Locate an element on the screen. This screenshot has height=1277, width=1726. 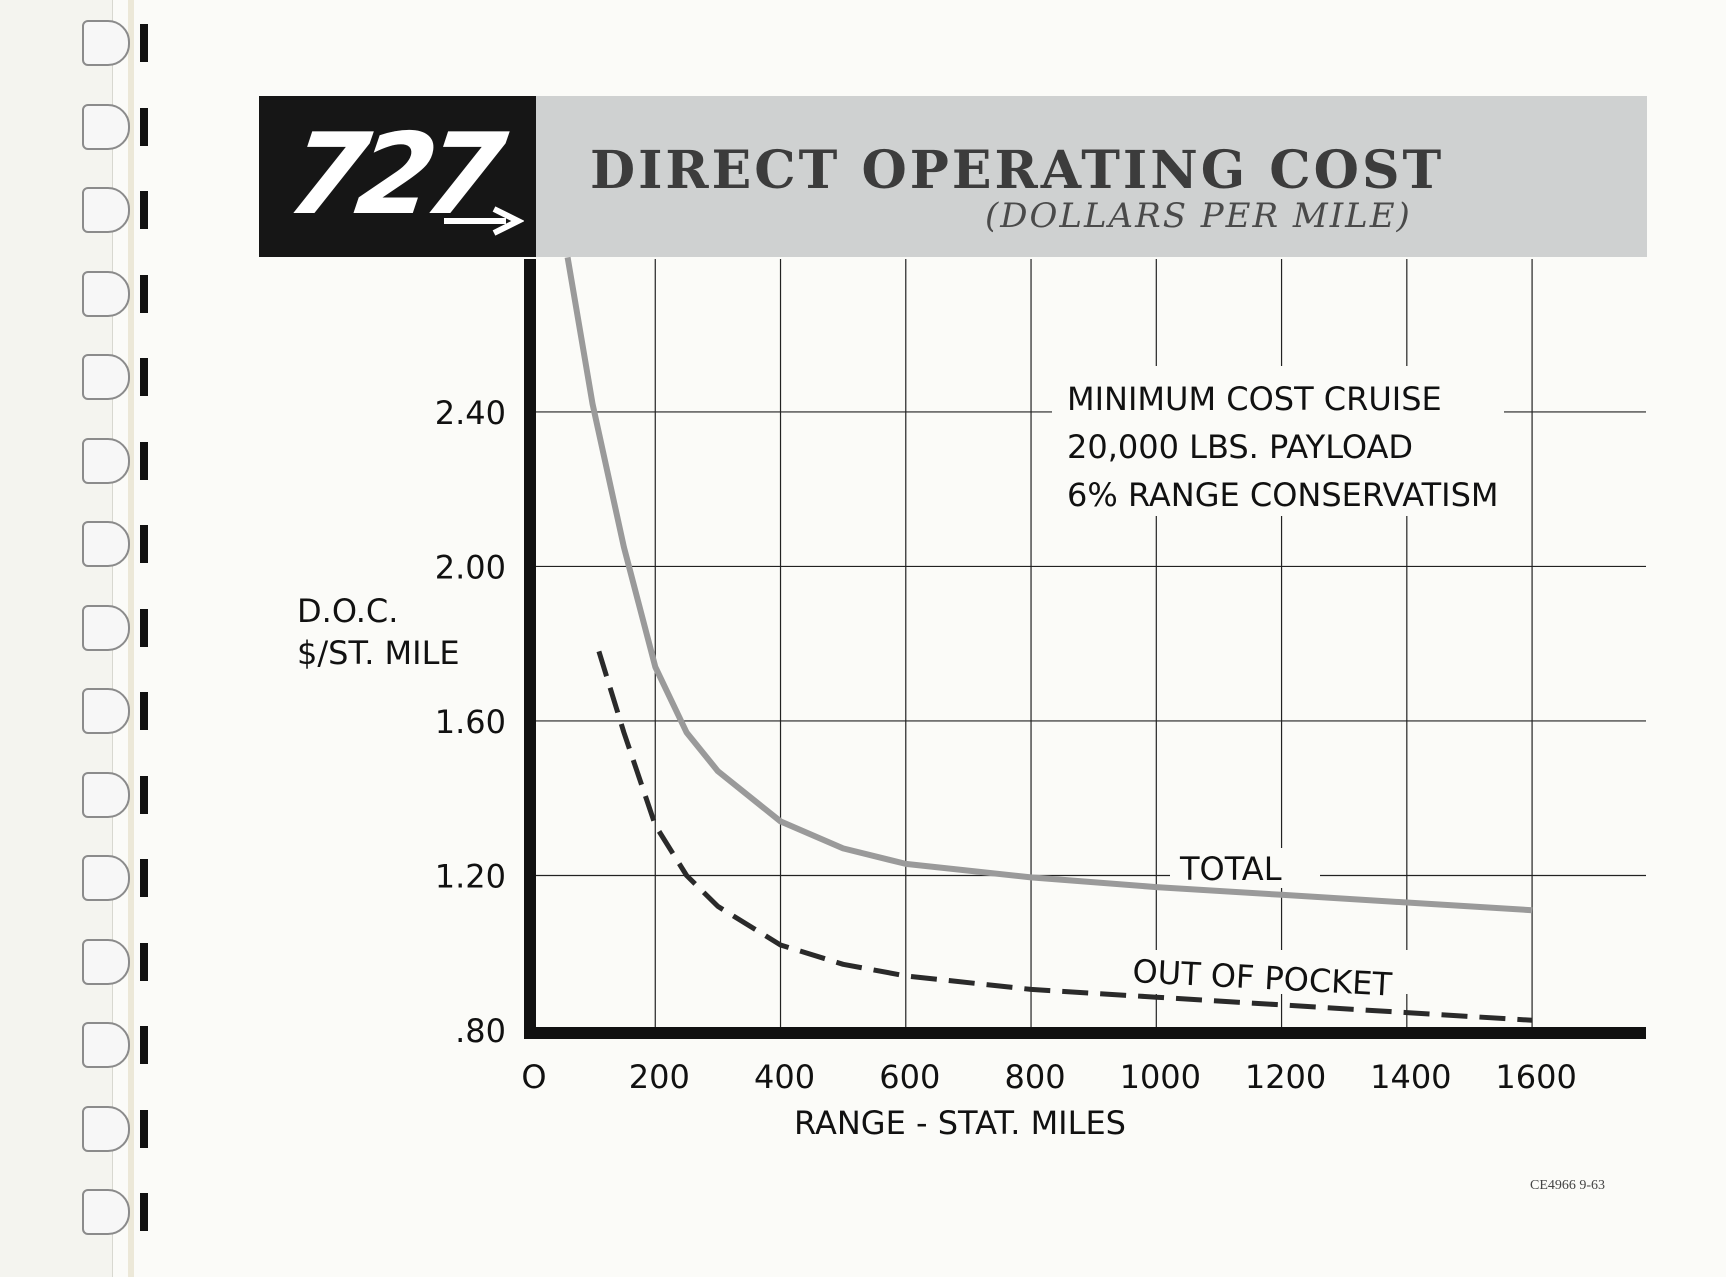
annotation-line-2: 20,000 LBS. PAYLOAD is located at coordinates (1240, 447).